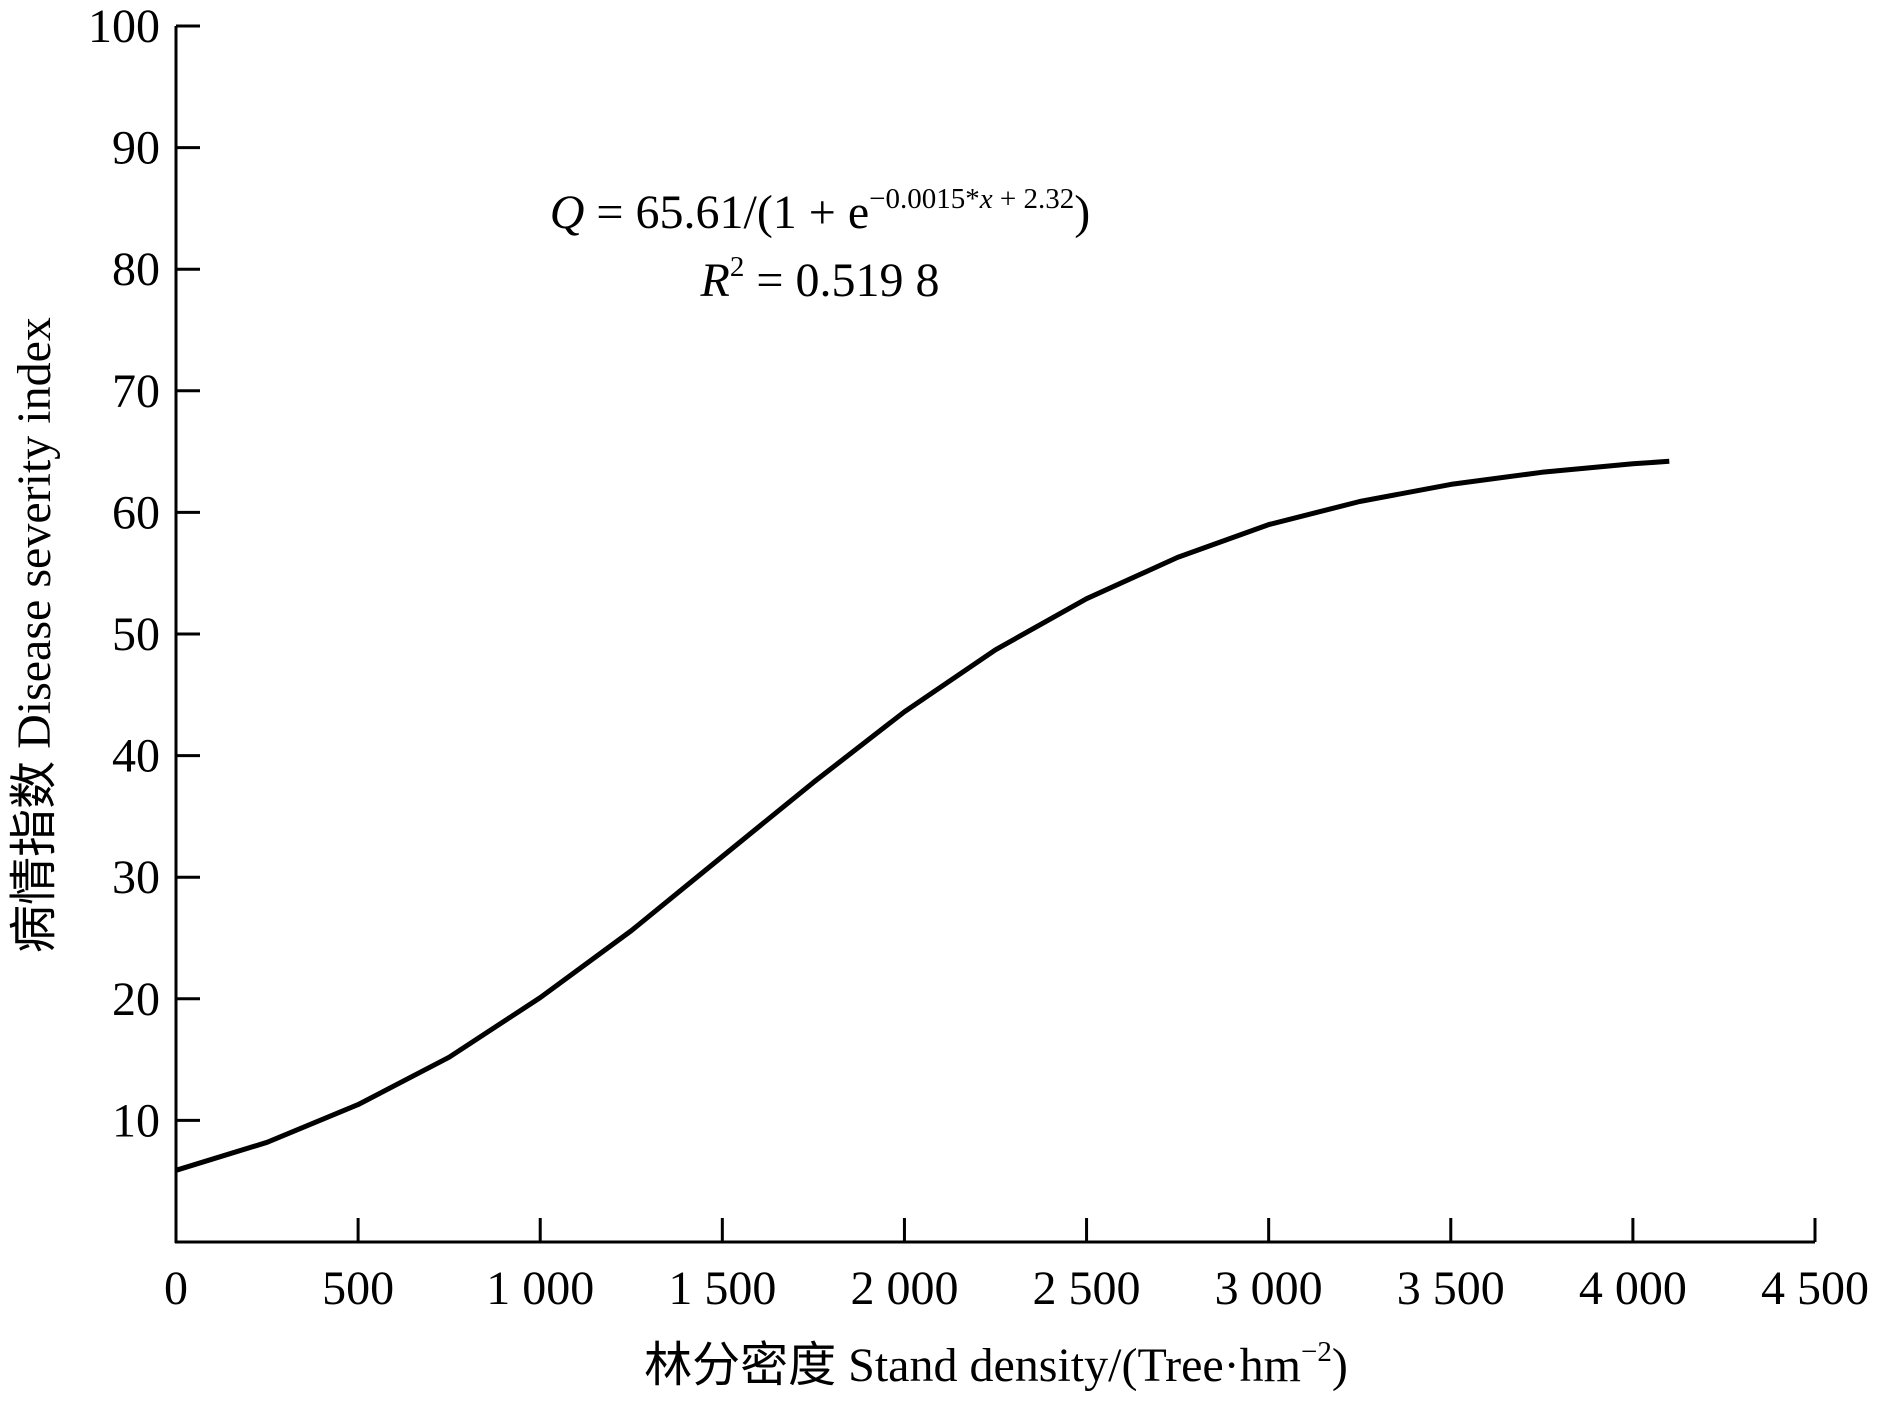 The width and height of the screenshot is (1878, 1403). I want to click on y-axis-label: 病情指数 Disease severity index, so click(34, 635).